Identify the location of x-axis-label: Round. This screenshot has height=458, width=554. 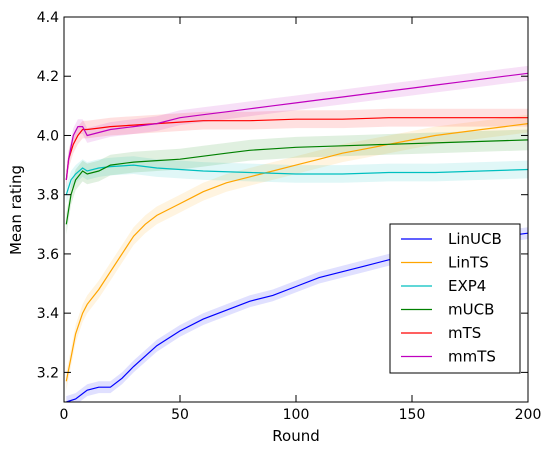
(295, 436).